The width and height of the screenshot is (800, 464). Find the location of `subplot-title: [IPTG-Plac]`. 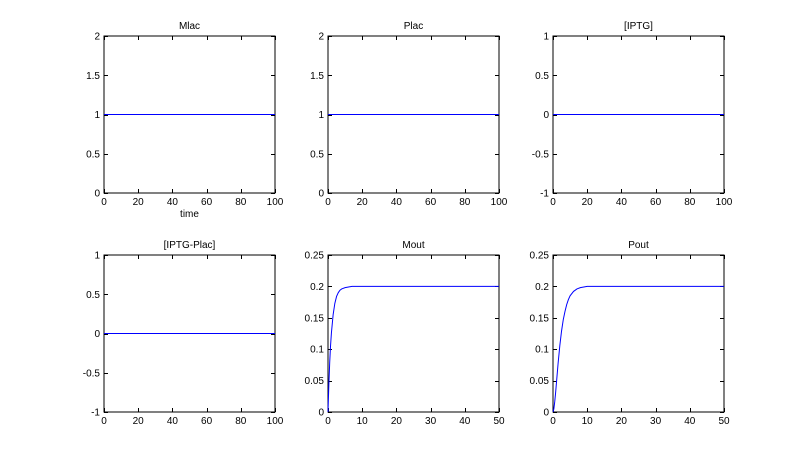

subplot-title: [IPTG-Plac] is located at coordinates (190, 245).